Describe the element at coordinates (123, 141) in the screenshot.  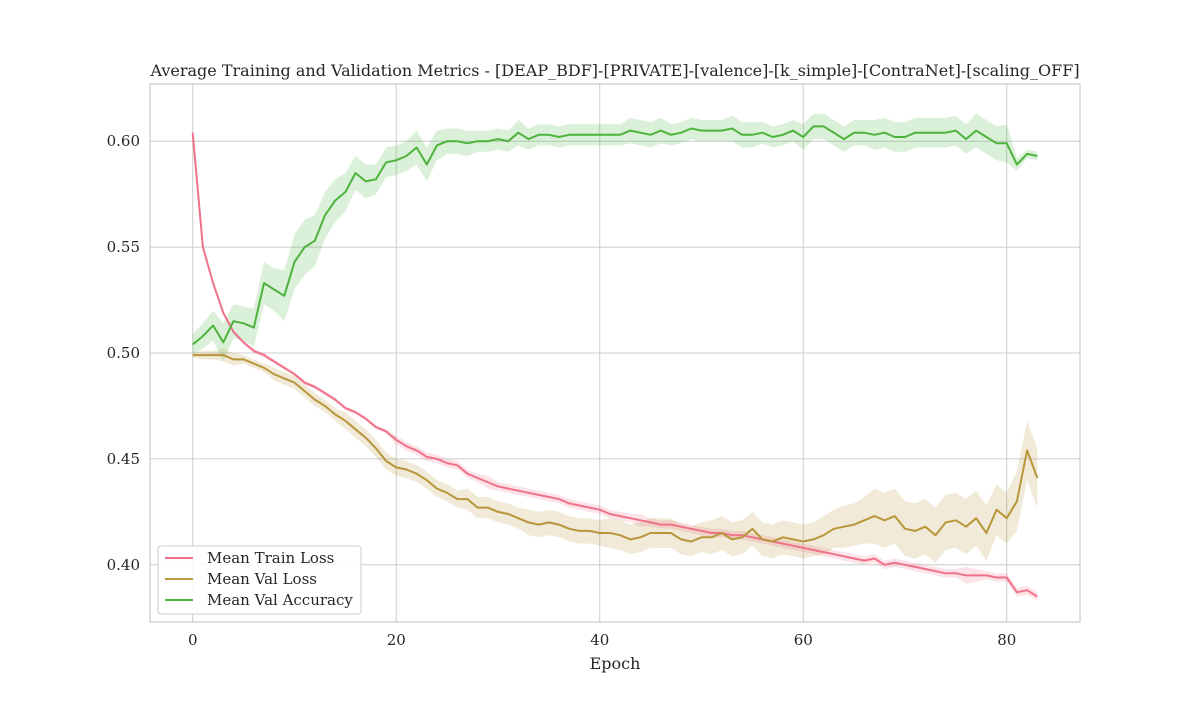
I see `y-tick-label: 0.60` at that location.